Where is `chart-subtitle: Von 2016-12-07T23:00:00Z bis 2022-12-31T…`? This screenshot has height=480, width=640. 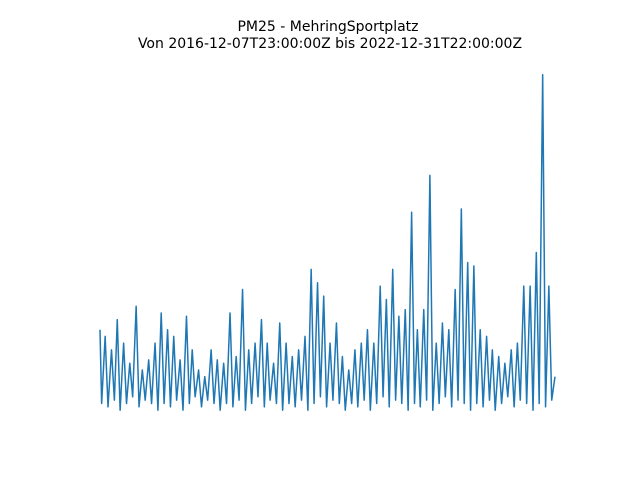 chart-subtitle: Von 2016-12-07T23:00:00Z bis 2022-12-31T… is located at coordinates (330, 44).